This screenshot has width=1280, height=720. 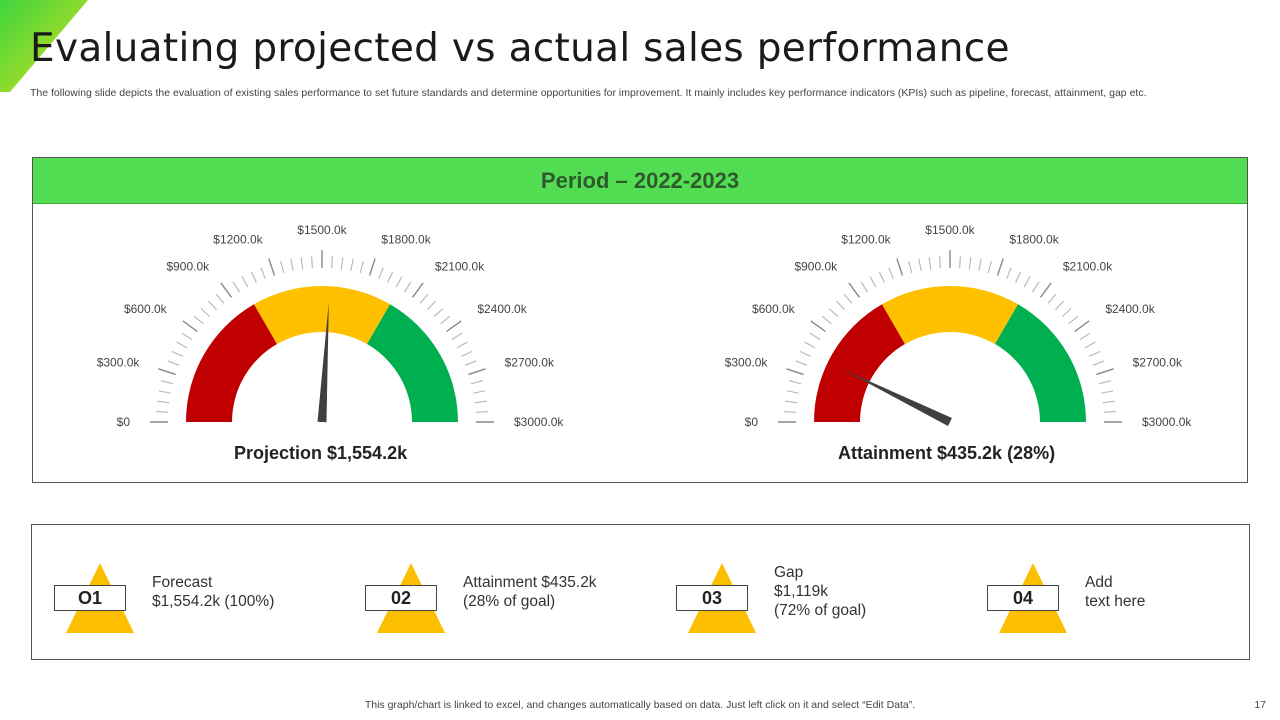 I want to click on gauge-tick-label: $2100.0k, so click(x=460, y=267).